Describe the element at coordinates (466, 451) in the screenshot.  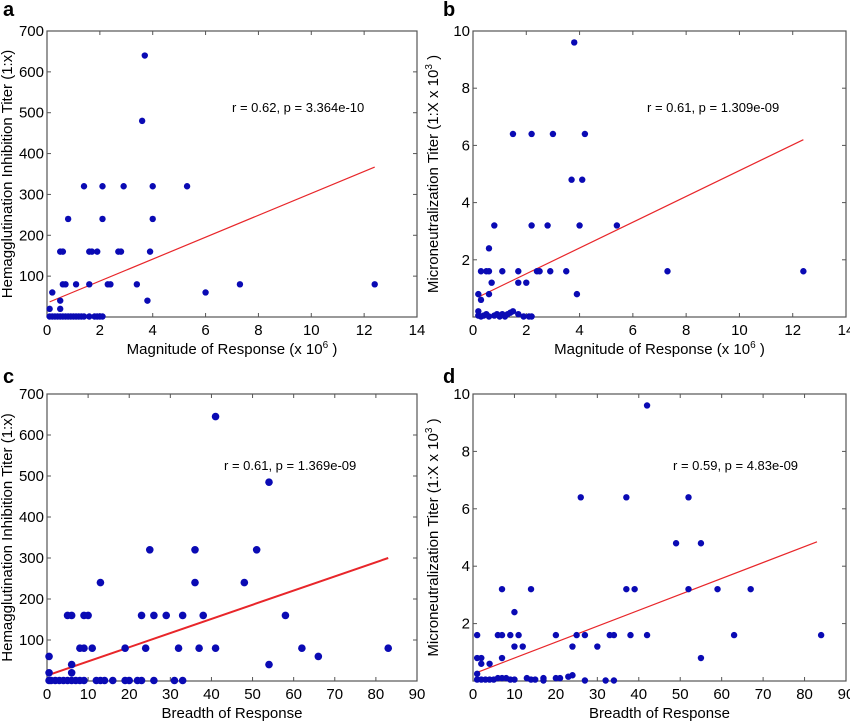
I see `y-tick-label: 8` at that location.